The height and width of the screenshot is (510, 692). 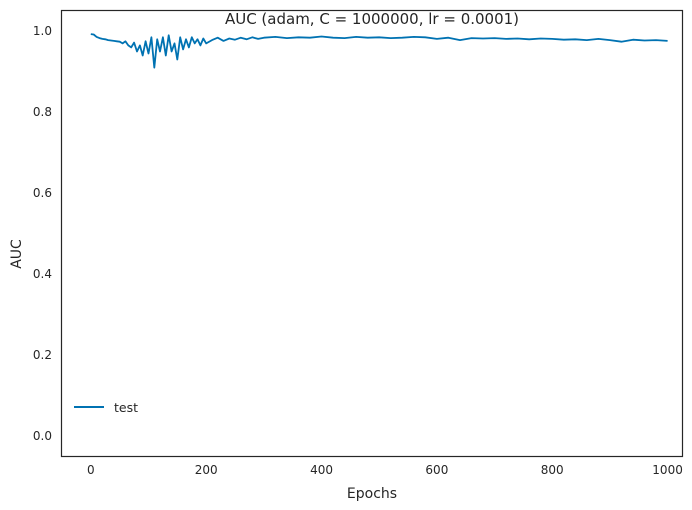 I want to click on legend: test, so click(x=110, y=409).